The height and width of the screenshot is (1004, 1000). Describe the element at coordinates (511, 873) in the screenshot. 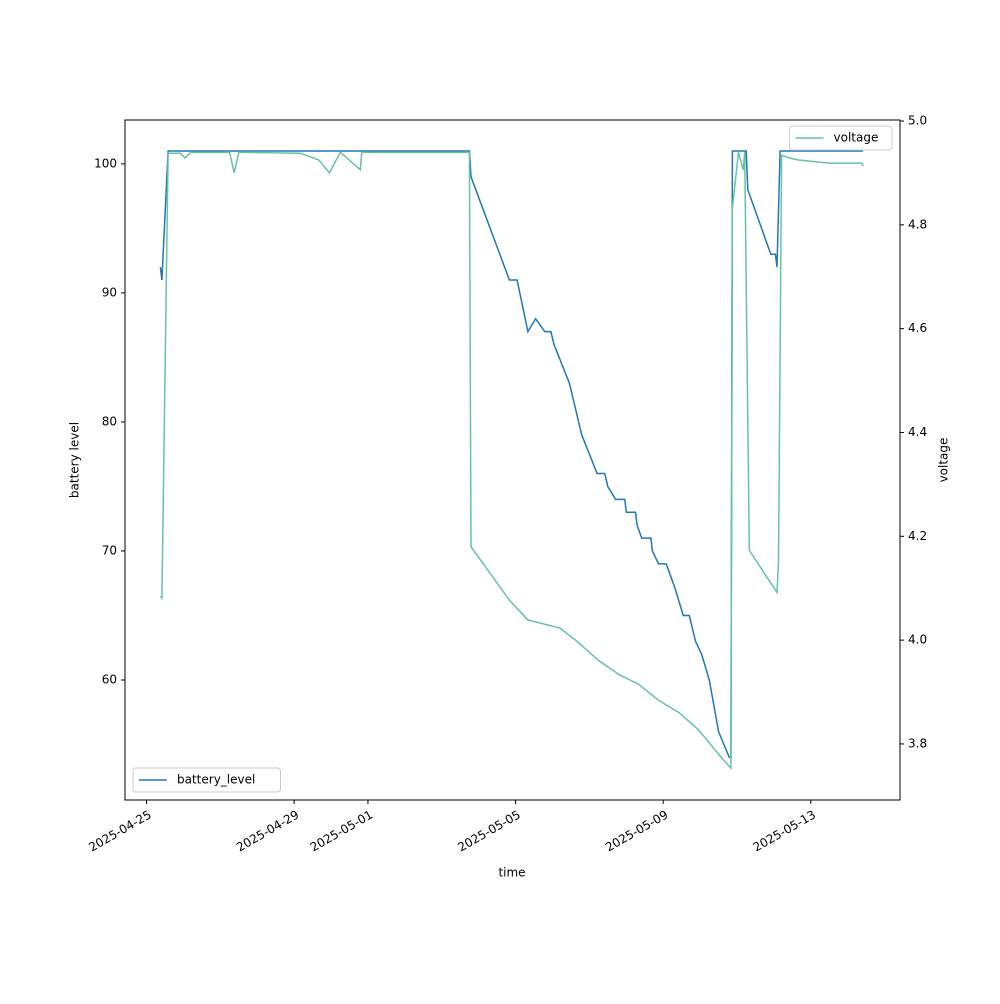

I see `x-axis-label: time` at that location.